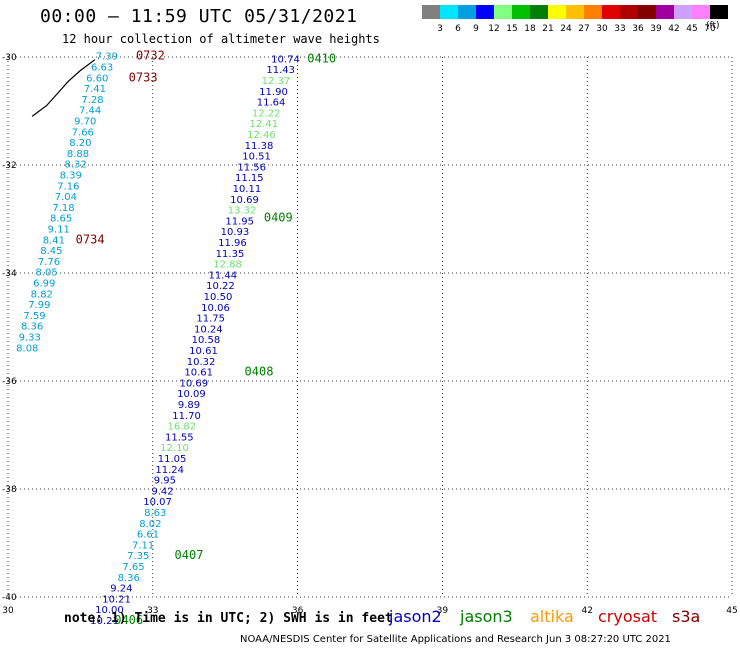 The image size is (740, 650). Describe the element at coordinates (208, 329) in the screenshot. I see `wave-height-value: 10.24` at that location.